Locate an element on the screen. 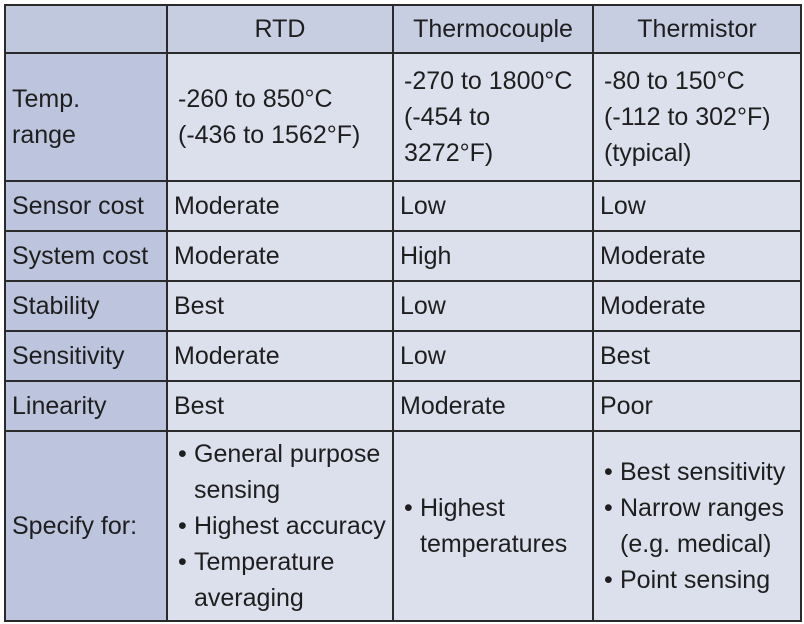  bullet-item: General purpose sensing is located at coordinates (280, 472).